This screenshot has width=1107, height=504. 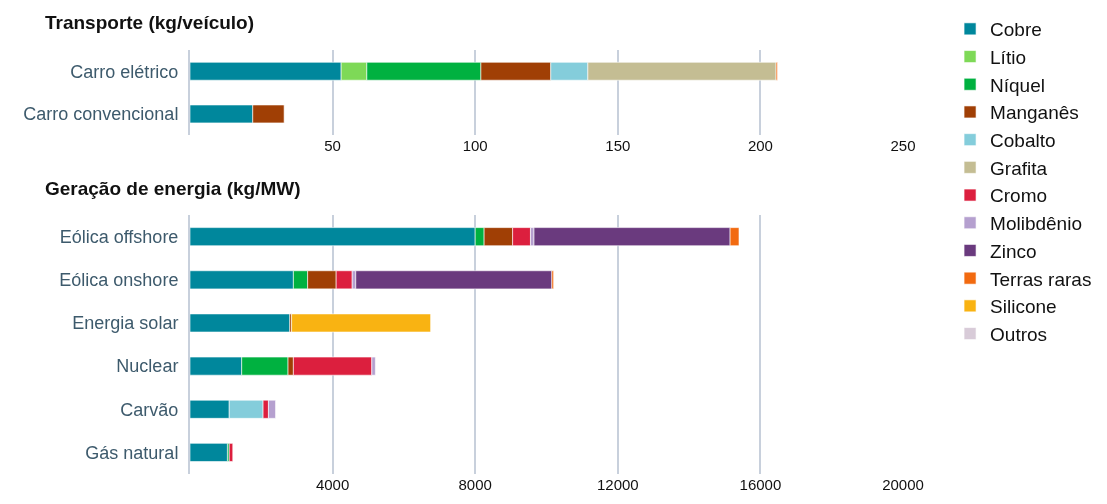 What do you see at coordinates (332, 146) in the screenshot?
I see `x-tick-label: 50` at bounding box center [332, 146].